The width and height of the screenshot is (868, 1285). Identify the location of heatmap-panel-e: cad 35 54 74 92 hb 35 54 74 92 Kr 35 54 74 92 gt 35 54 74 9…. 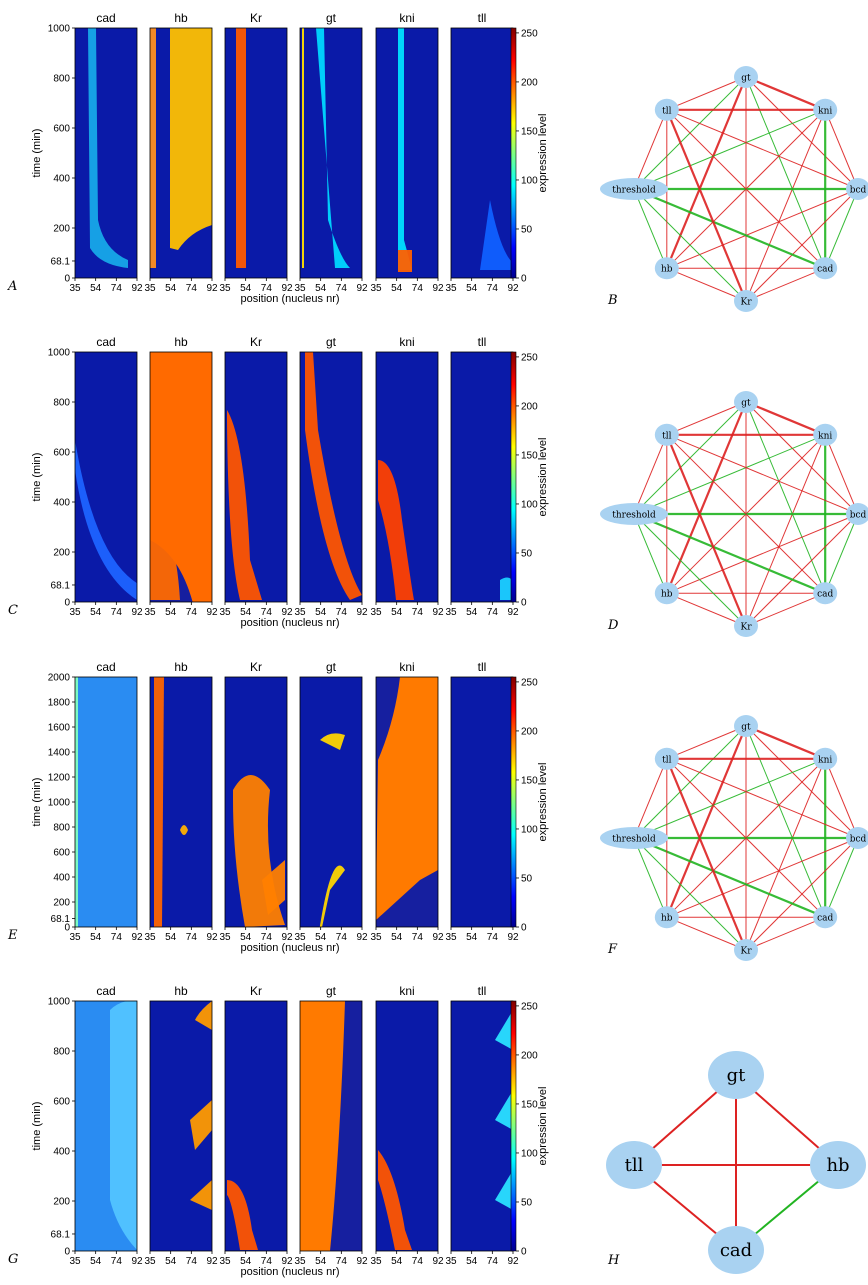
(278, 807).